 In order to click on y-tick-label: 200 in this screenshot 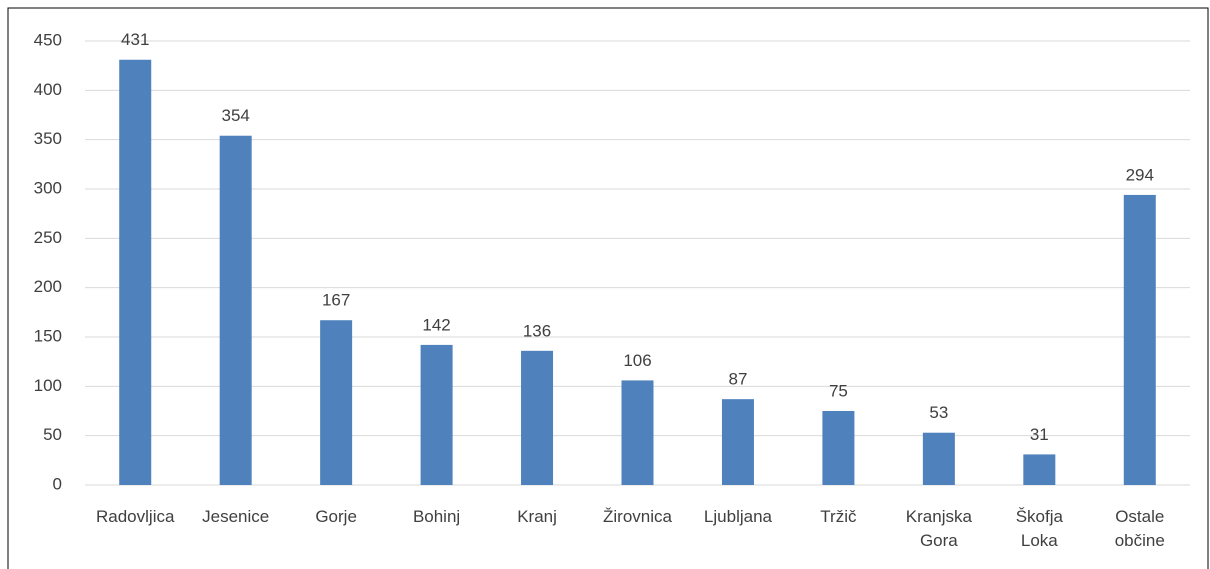, I will do `click(48, 286)`.